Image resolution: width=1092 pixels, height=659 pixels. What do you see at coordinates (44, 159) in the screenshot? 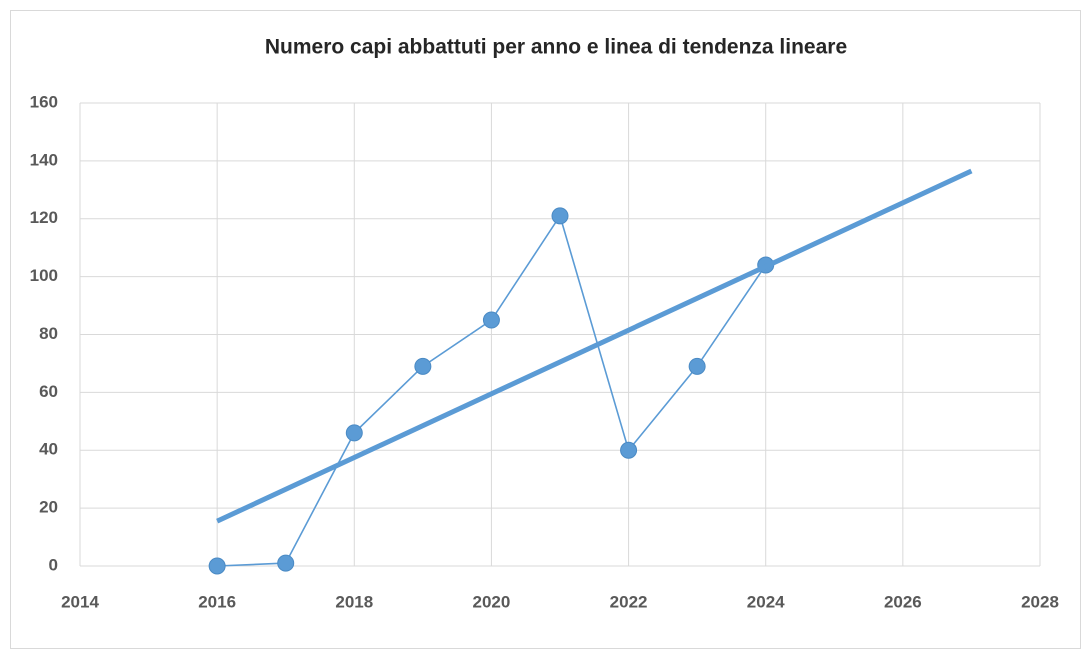
I see `y-tick-label: 140` at bounding box center [44, 159].